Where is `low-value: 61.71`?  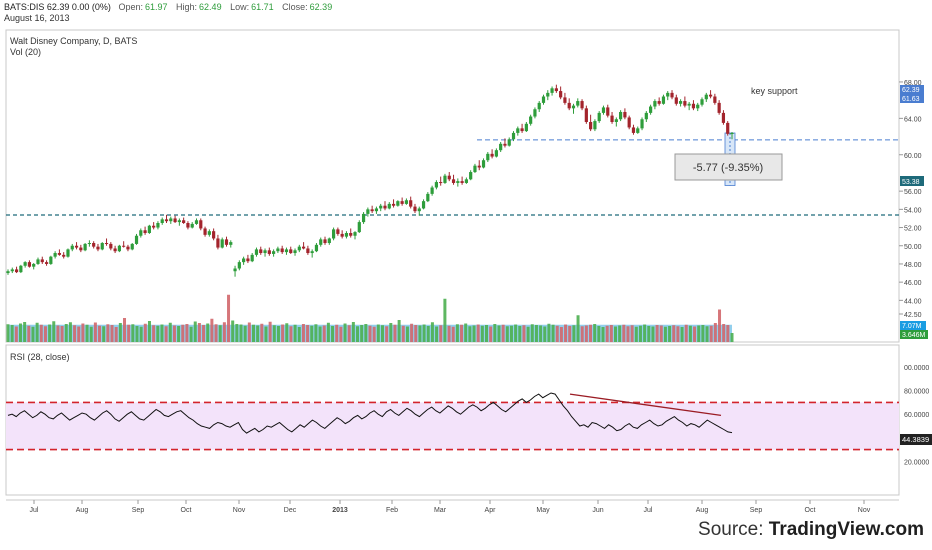 low-value: 61.71 is located at coordinates (262, 7).